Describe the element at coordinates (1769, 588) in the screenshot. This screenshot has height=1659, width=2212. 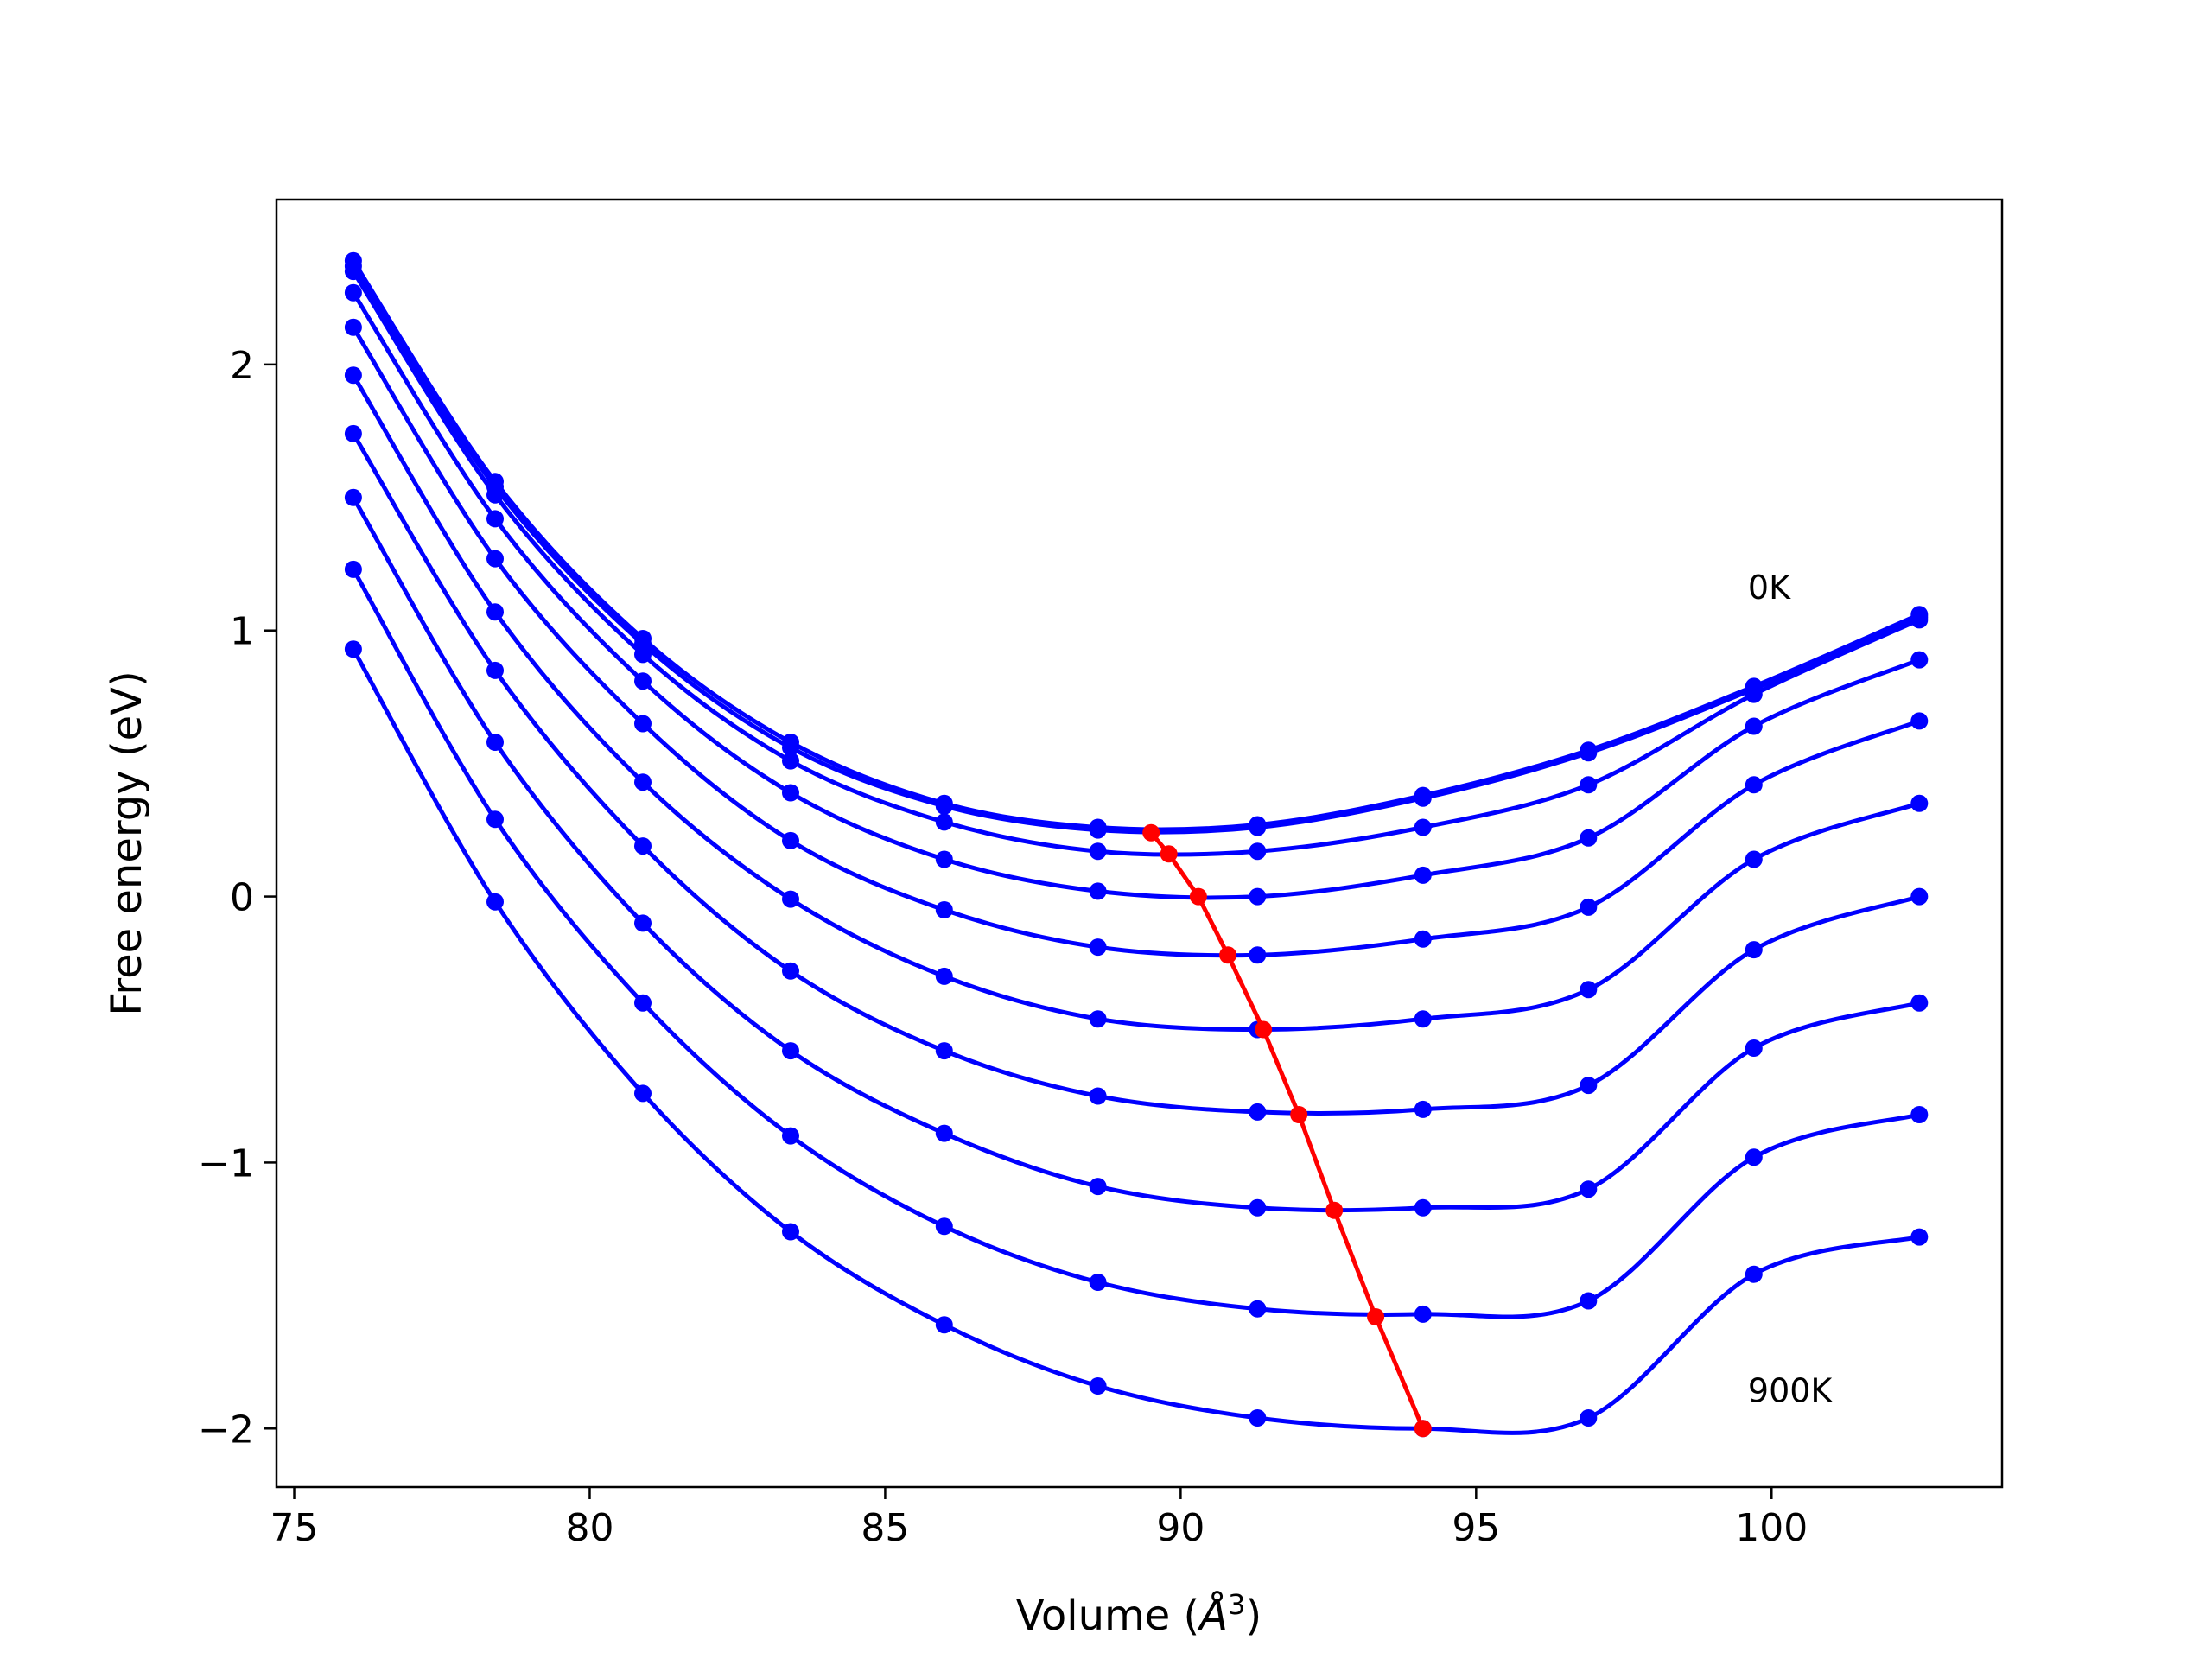
I see `annotation-0K: 0K` at that location.